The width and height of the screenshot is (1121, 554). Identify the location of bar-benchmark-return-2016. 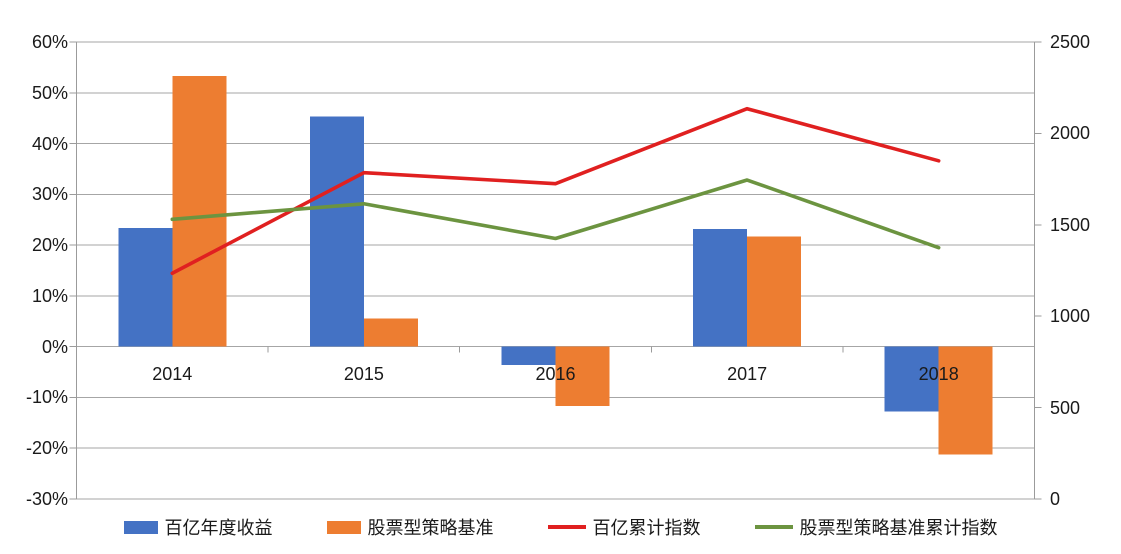
(582, 376).